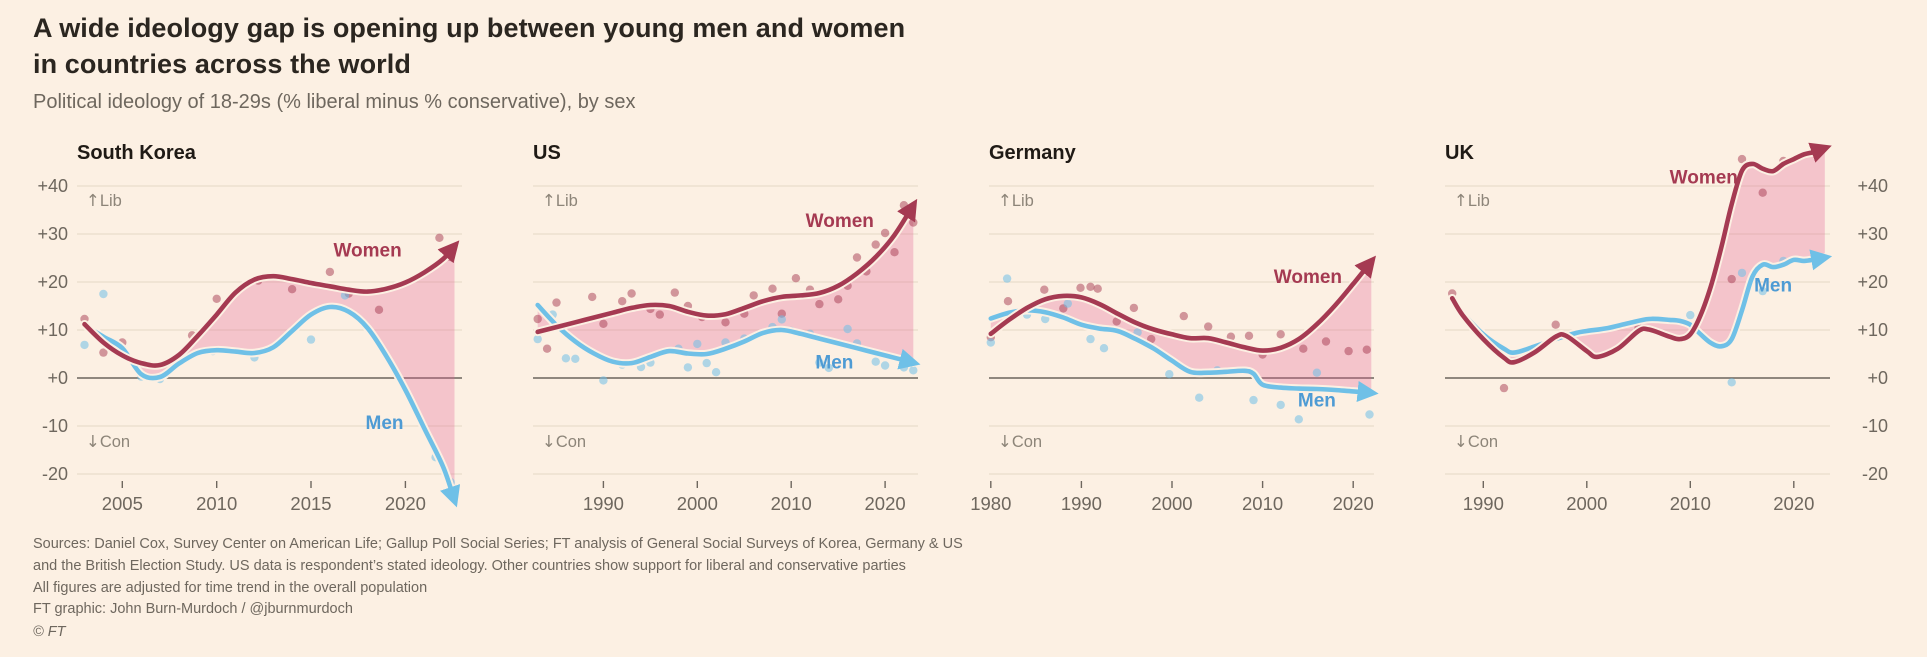 Image resolution: width=1927 pixels, height=657 pixels. What do you see at coordinates (57, 378) in the screenshot?
I see `y-tick-label: +0` at bounding box center [57, 378].